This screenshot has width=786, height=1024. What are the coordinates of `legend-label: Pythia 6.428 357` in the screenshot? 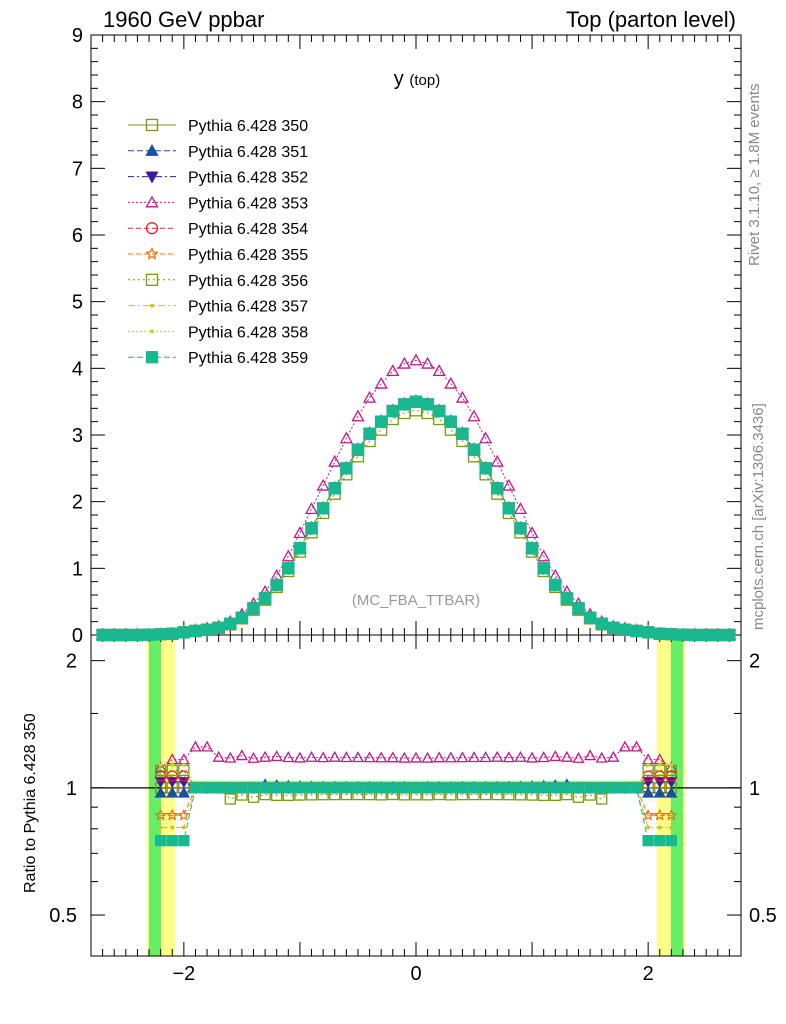 It's located at (248, 307).